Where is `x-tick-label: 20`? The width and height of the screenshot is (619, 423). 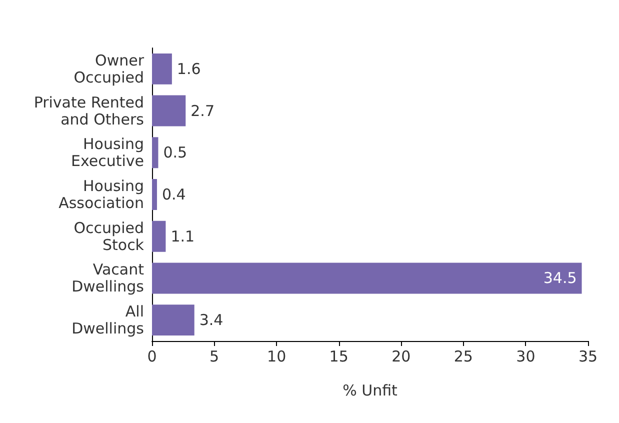
x-tick-label: 20 is located at coordinates (401, 357).